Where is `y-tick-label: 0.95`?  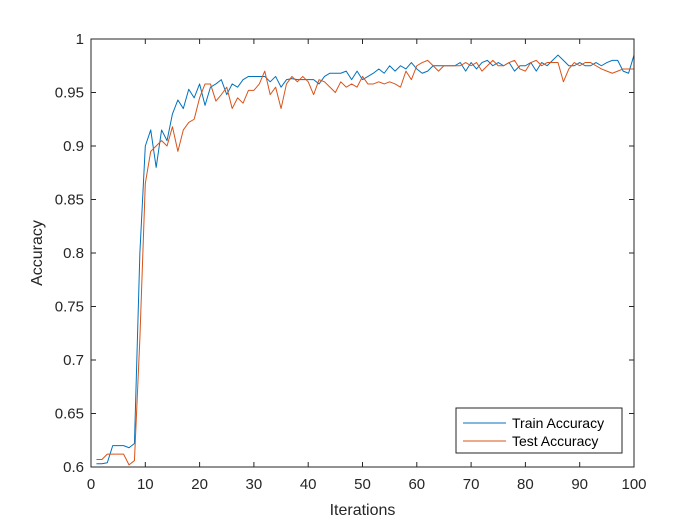 y-tick-label: 0.95 is located at coordinates (69, 93).